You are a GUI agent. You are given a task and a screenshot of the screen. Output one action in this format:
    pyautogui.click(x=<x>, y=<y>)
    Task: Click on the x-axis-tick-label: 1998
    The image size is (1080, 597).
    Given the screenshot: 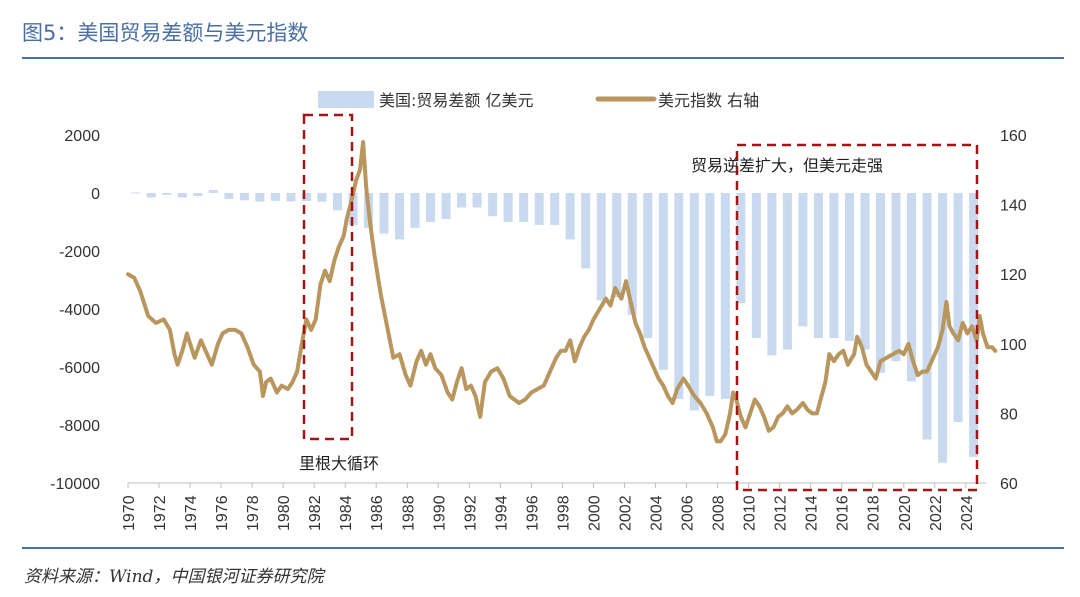 What is the action you would take?
    pyautogui.click(x=563, y=513)
    